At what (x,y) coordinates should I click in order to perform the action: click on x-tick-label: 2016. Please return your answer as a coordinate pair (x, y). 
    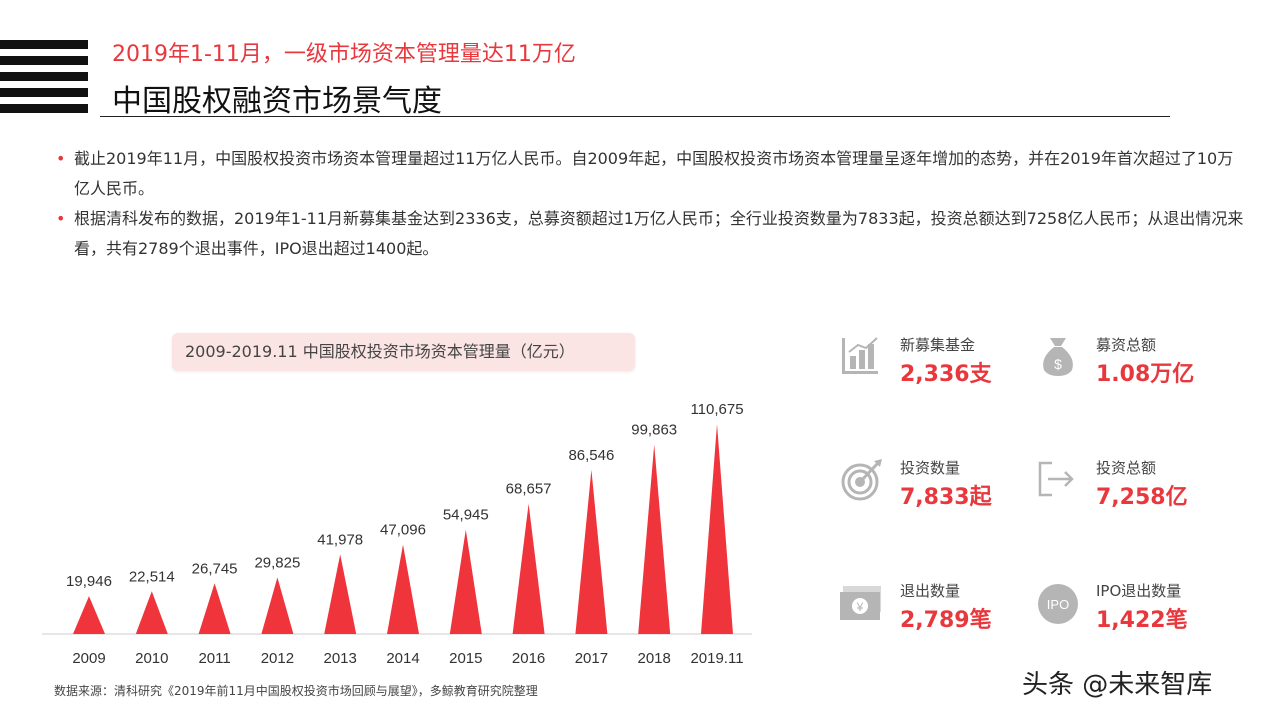
    Looking at the image, I should click on (528, 658).